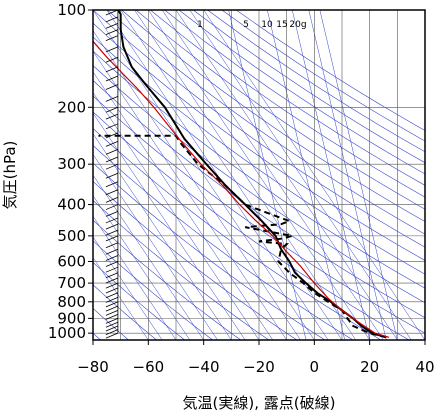 Image resolution: width=435 pixels, height=412 pixels. I want to click on mixing-ratio-label: 1, so click(200, 25).